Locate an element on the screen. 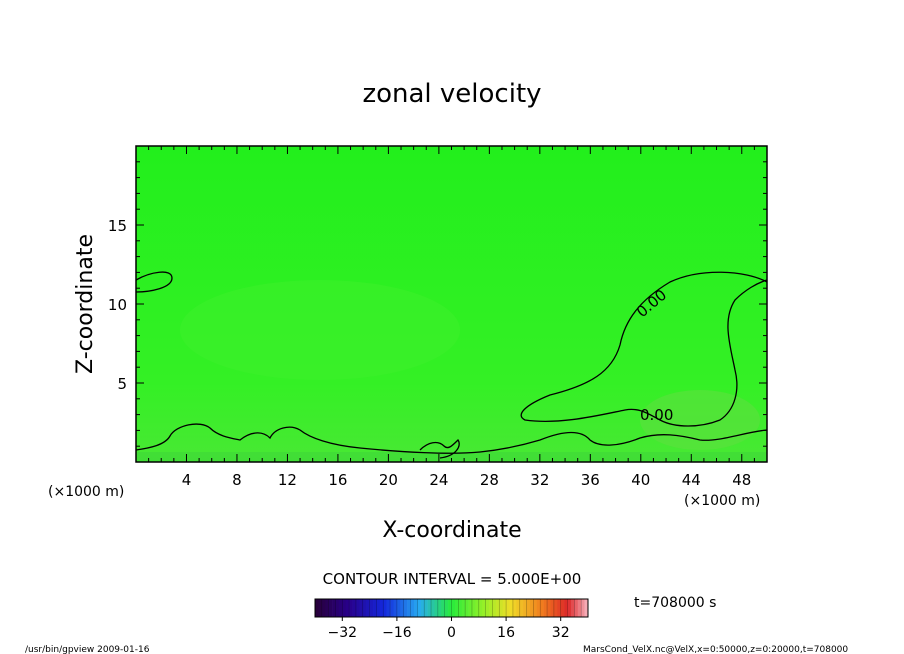 This screenshot has width=904, height=654. x-tick-label: 12 is located at coordinates (287, 480).